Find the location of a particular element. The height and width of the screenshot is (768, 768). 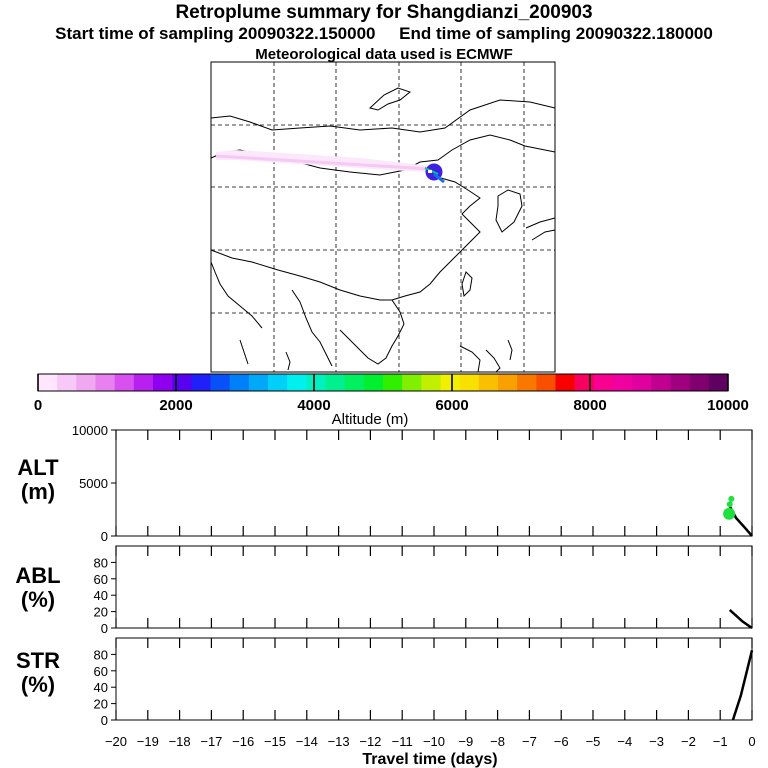

x-tick-label: −7 is located at coordinates (529, 741).